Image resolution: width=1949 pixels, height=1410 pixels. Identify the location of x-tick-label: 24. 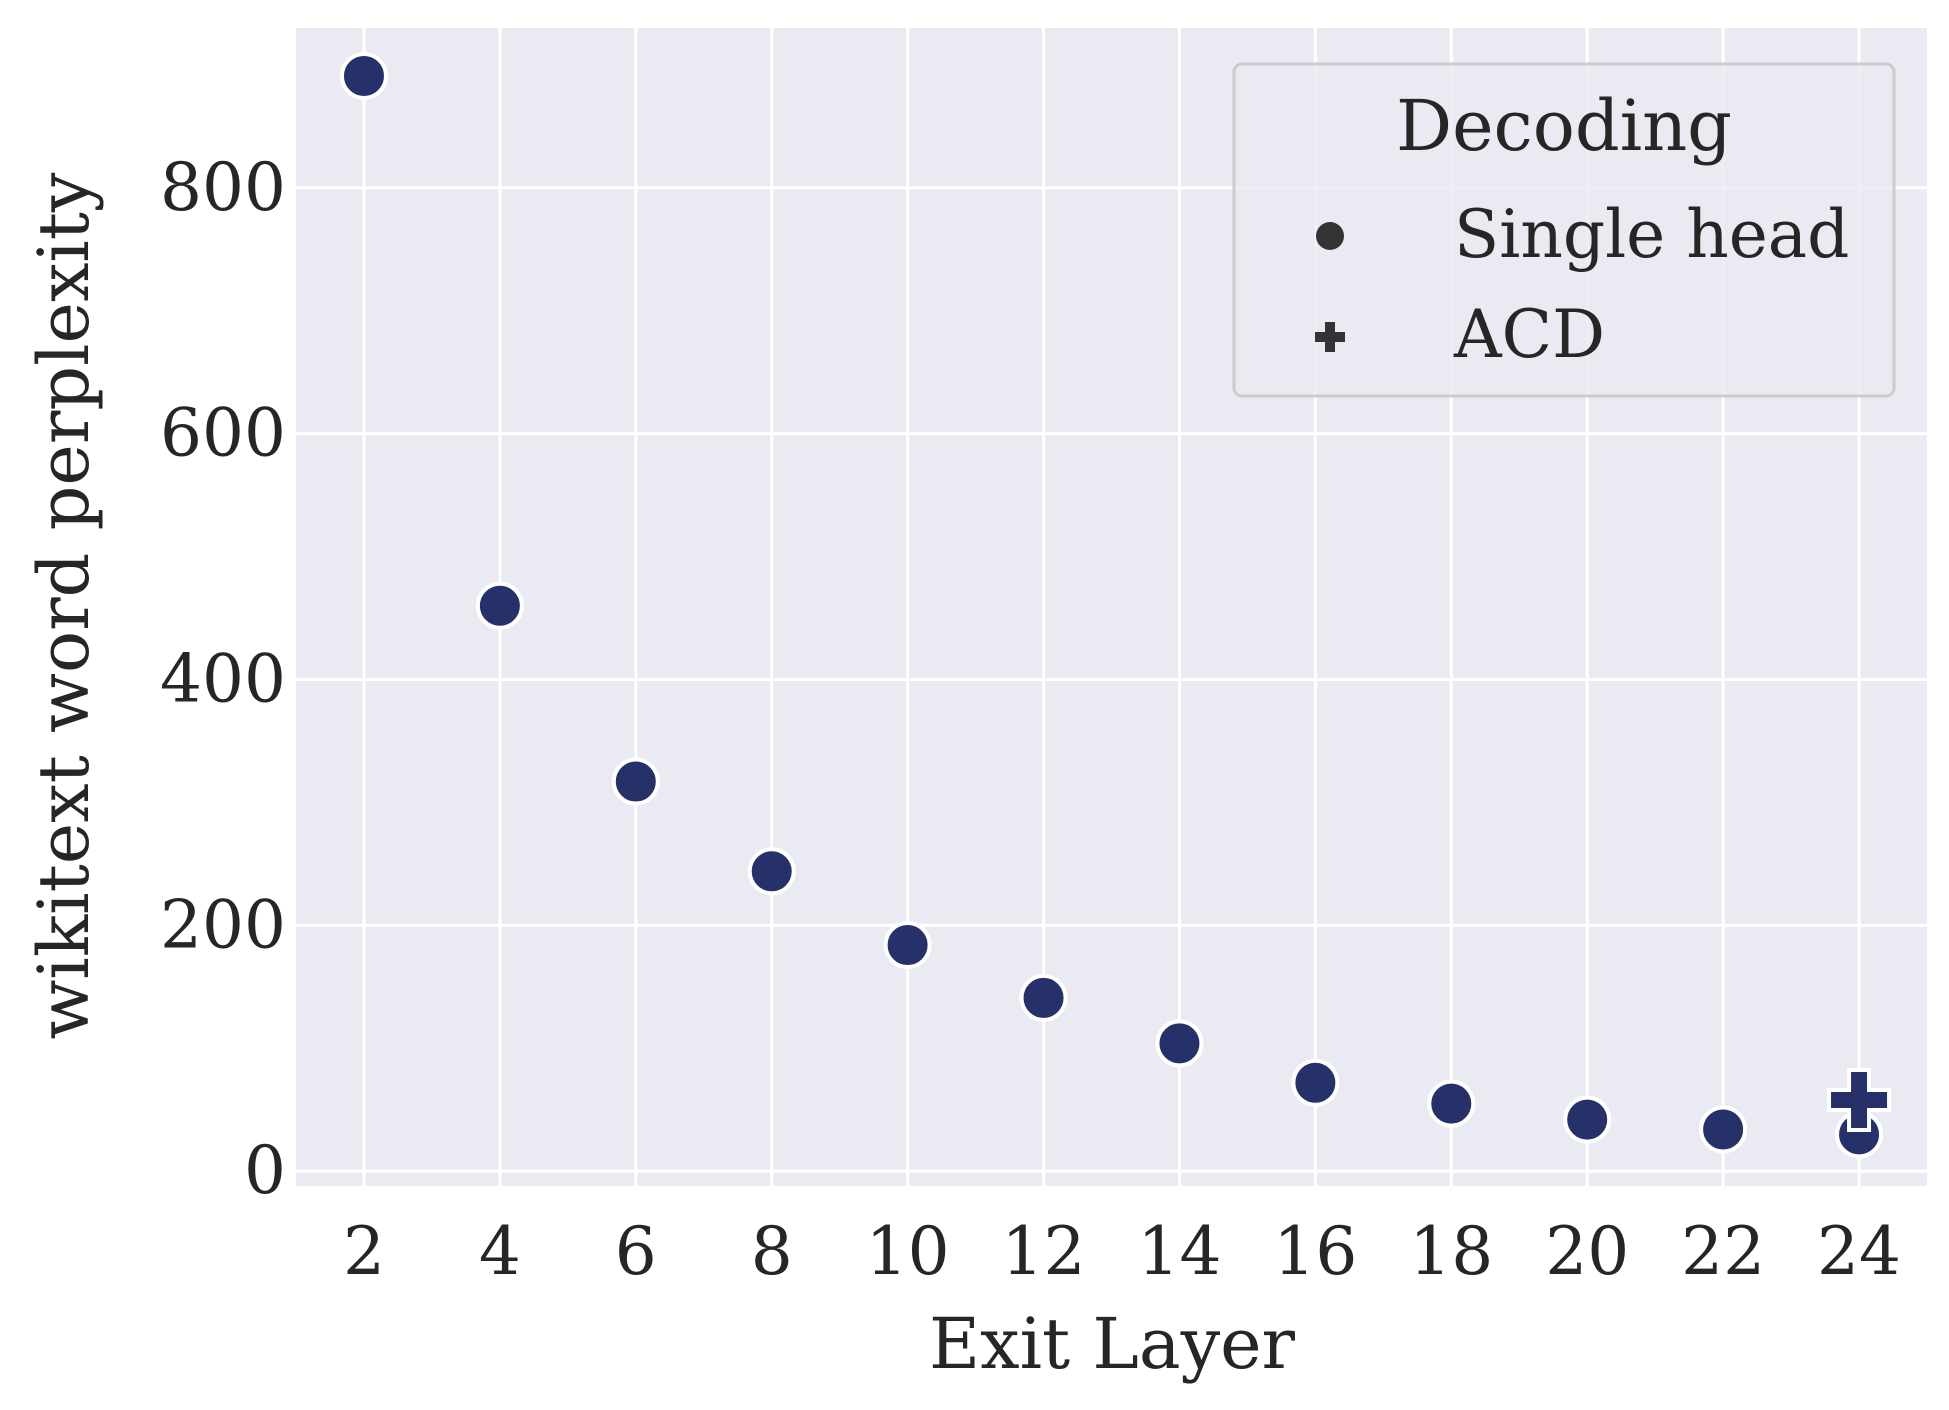
(1859, 1251).